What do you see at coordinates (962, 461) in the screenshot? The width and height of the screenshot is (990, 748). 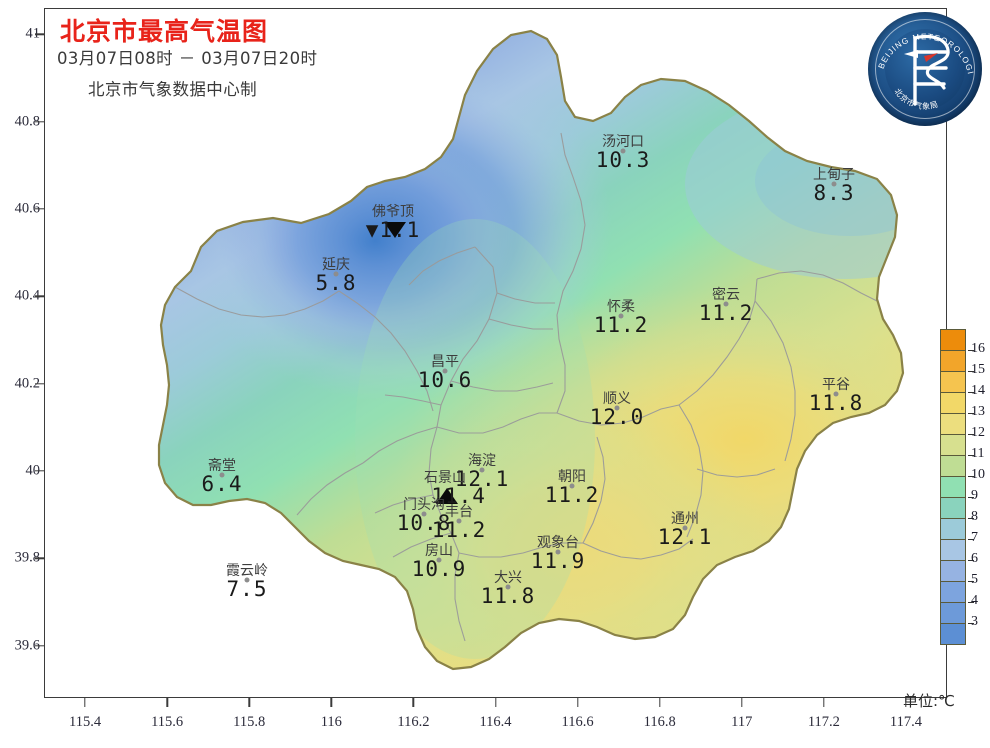 I see `colorbar-band: 11` at bounding box center [962, 461].